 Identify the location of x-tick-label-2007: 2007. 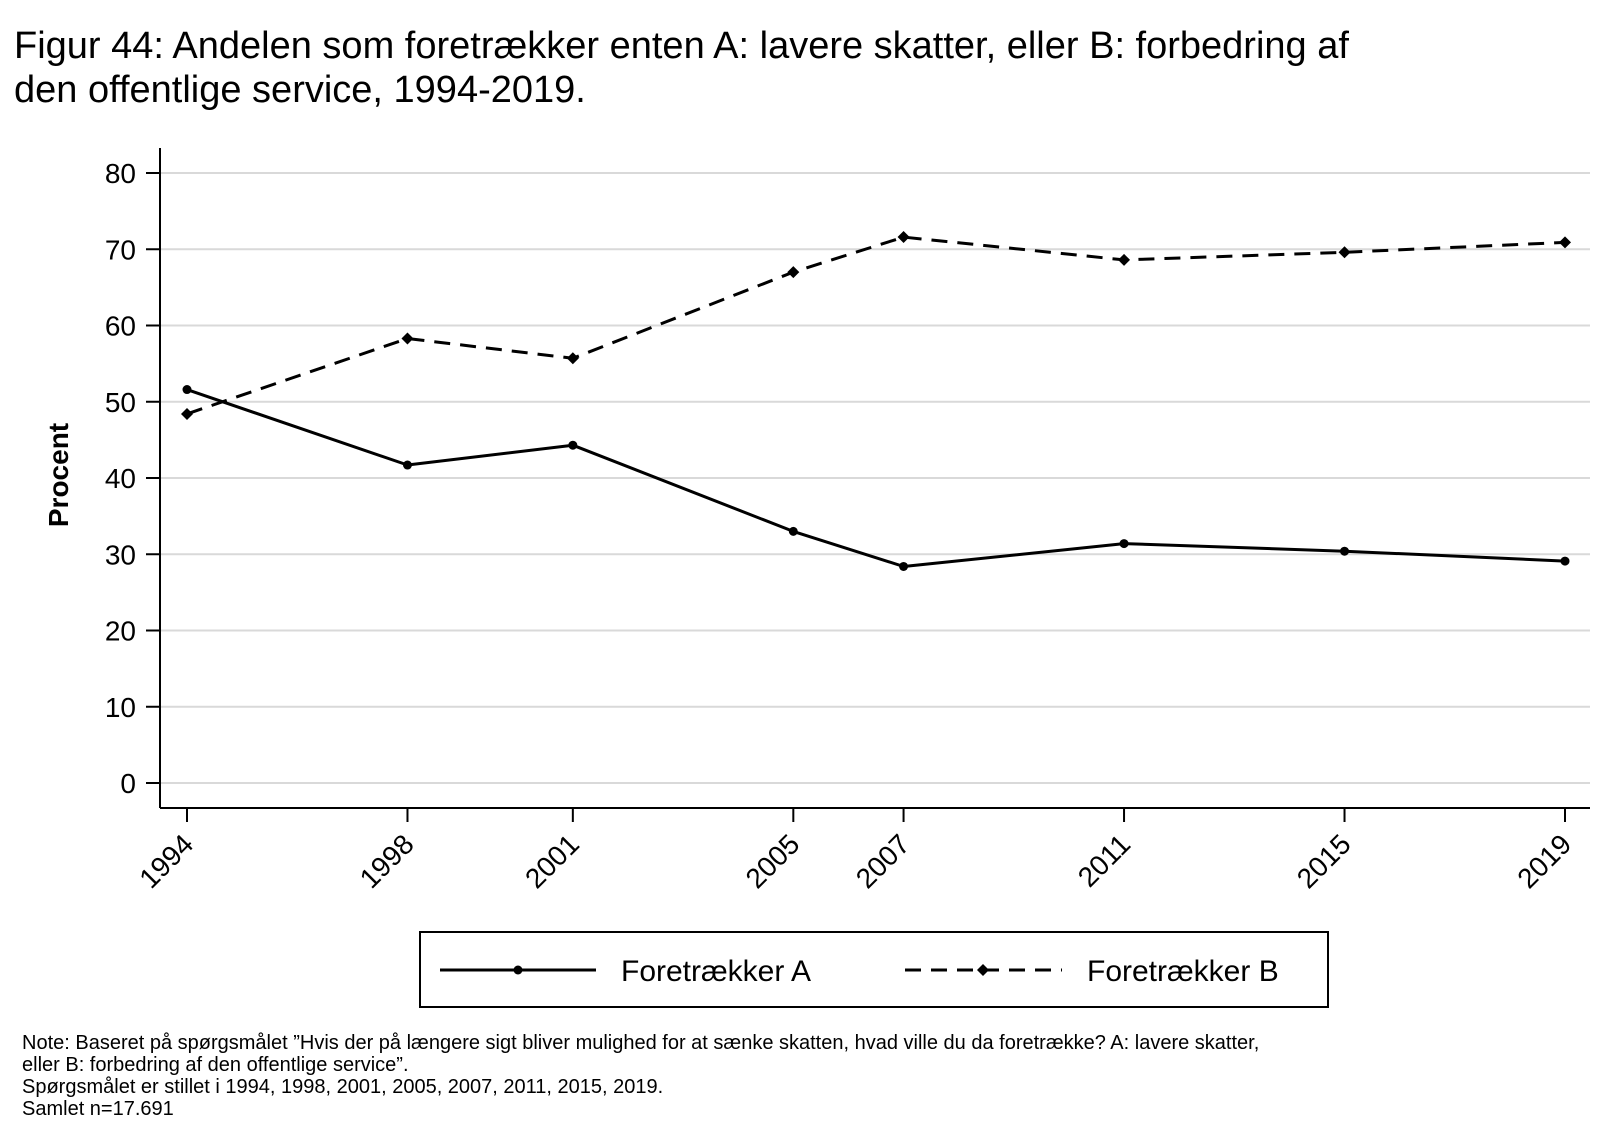
(883, 861).